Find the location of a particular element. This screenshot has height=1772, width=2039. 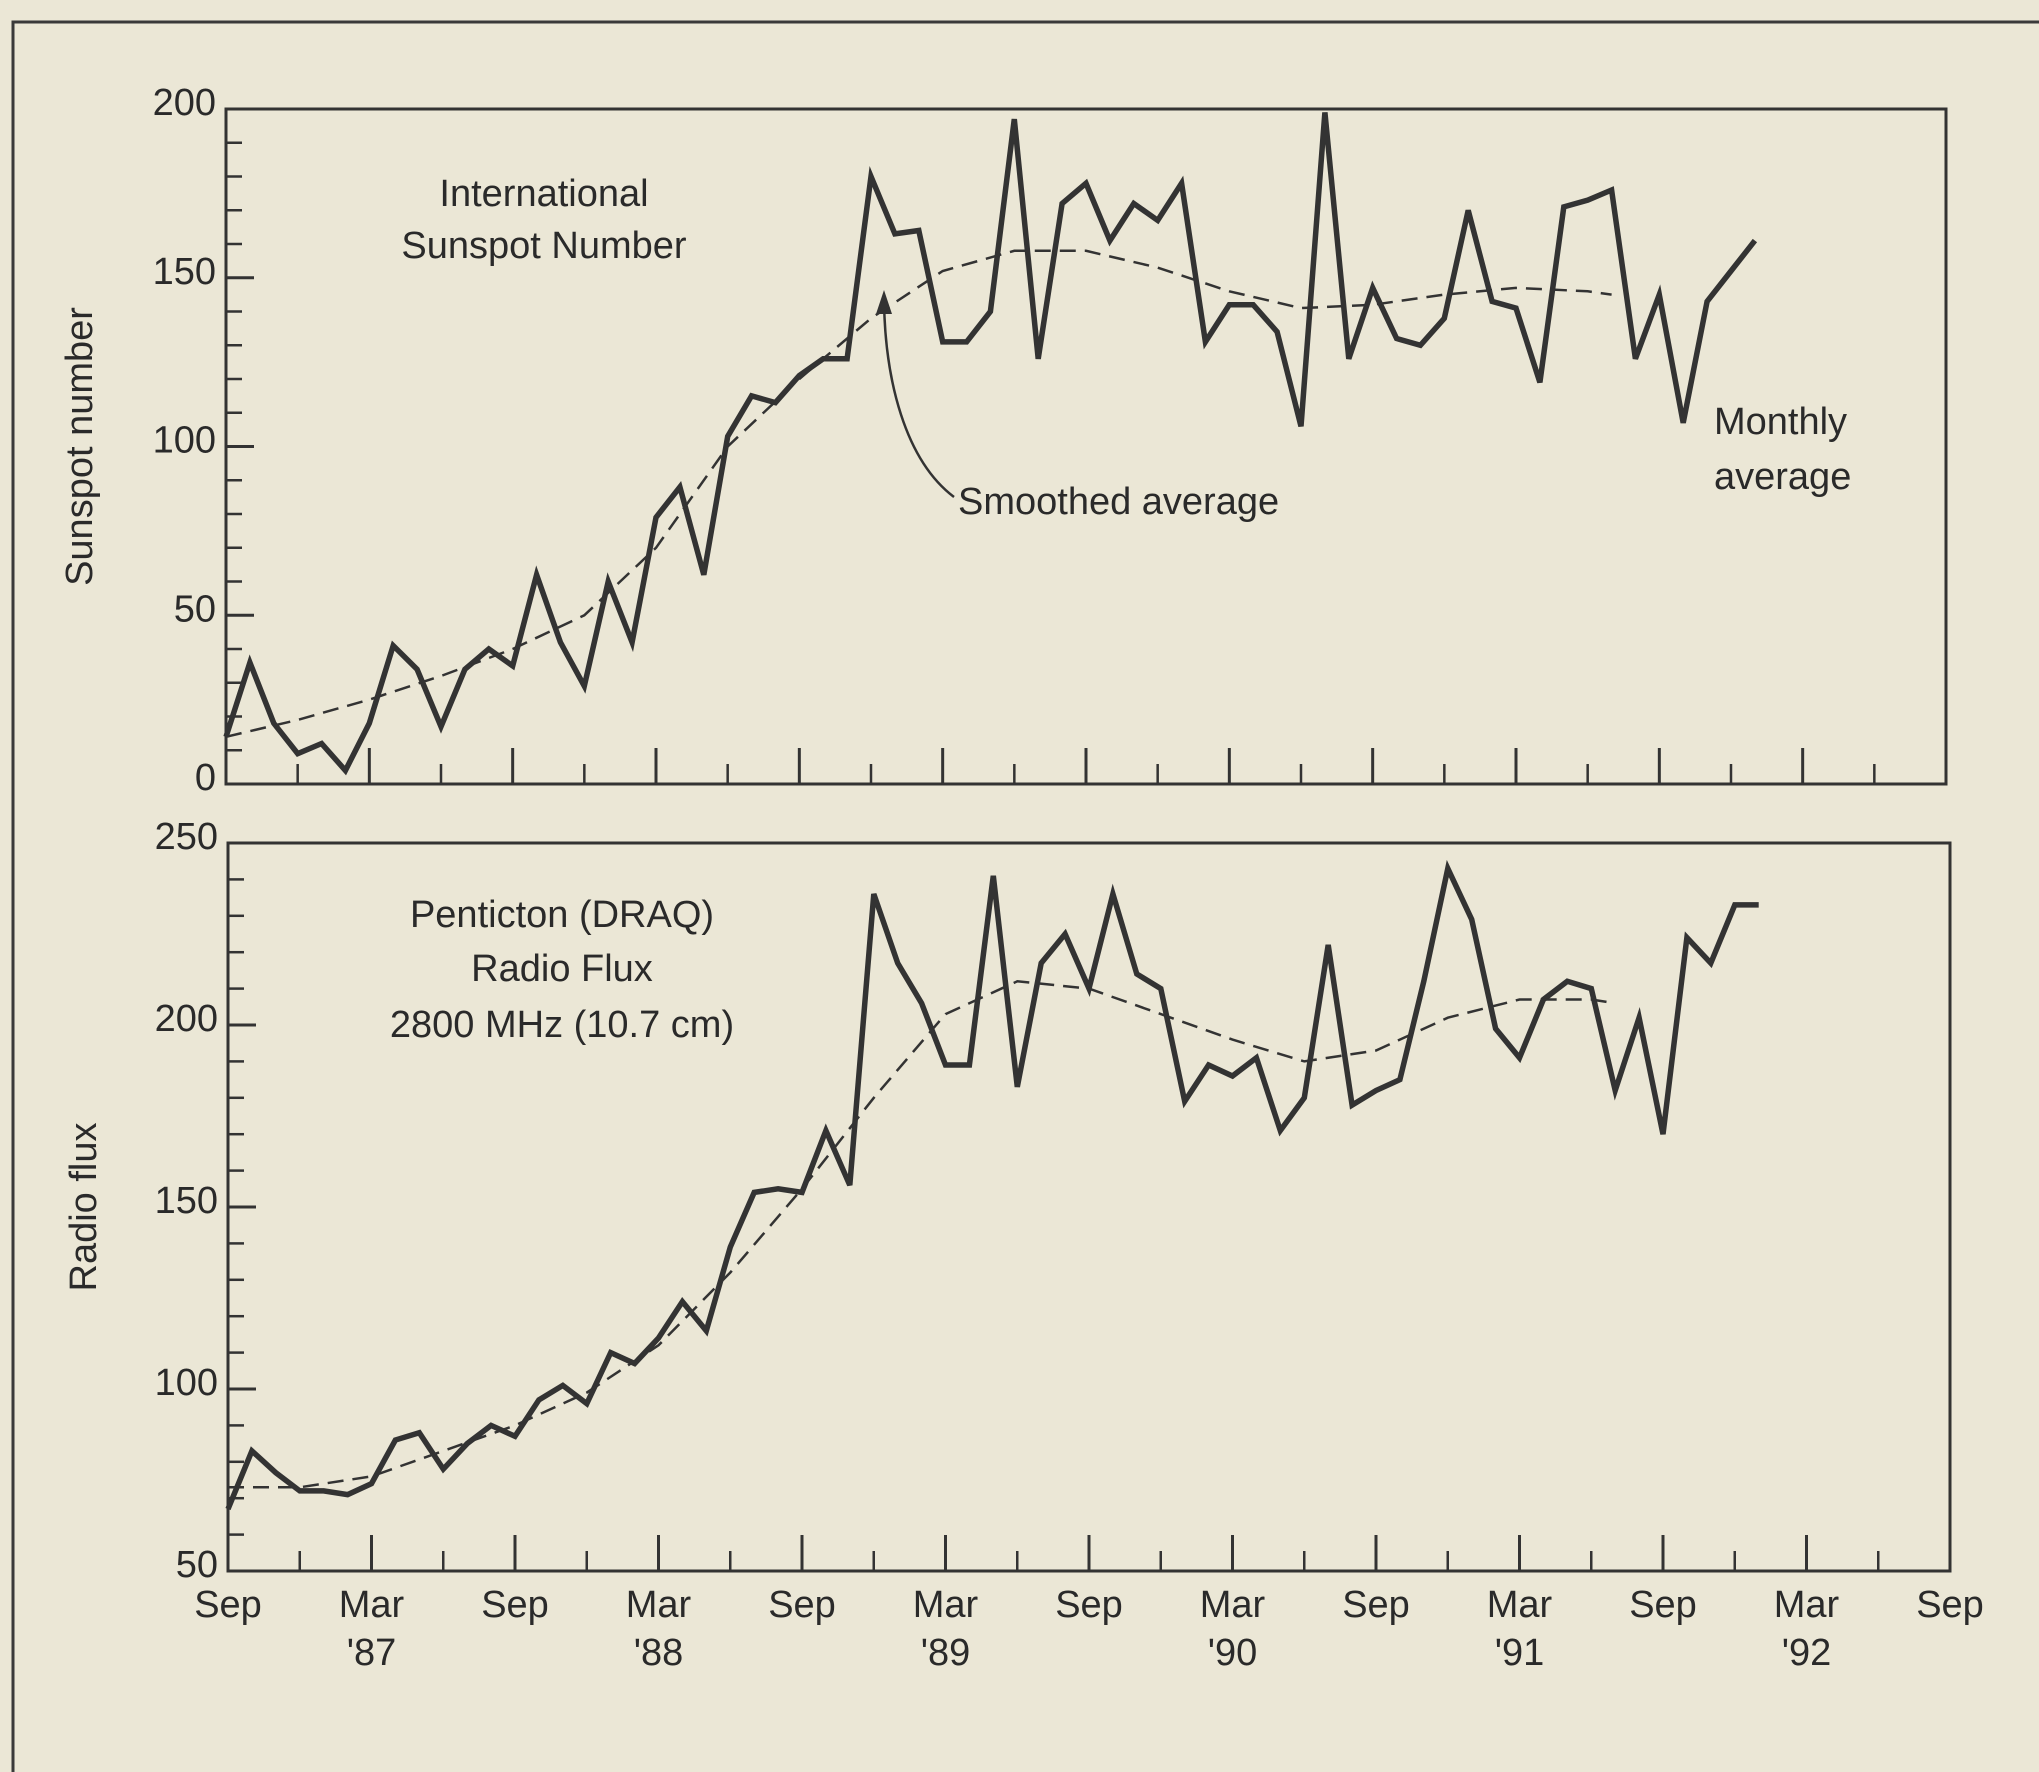

x-tick-year: '89 is located at coordinates (946, 1653).